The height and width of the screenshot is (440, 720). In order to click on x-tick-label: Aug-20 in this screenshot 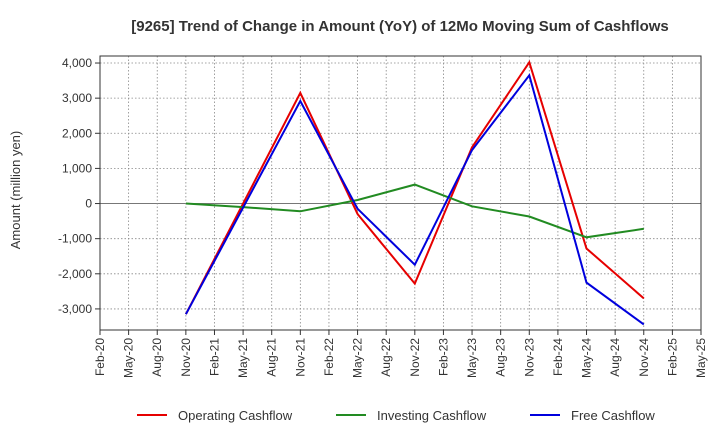, I will do `click(157, 357)`.